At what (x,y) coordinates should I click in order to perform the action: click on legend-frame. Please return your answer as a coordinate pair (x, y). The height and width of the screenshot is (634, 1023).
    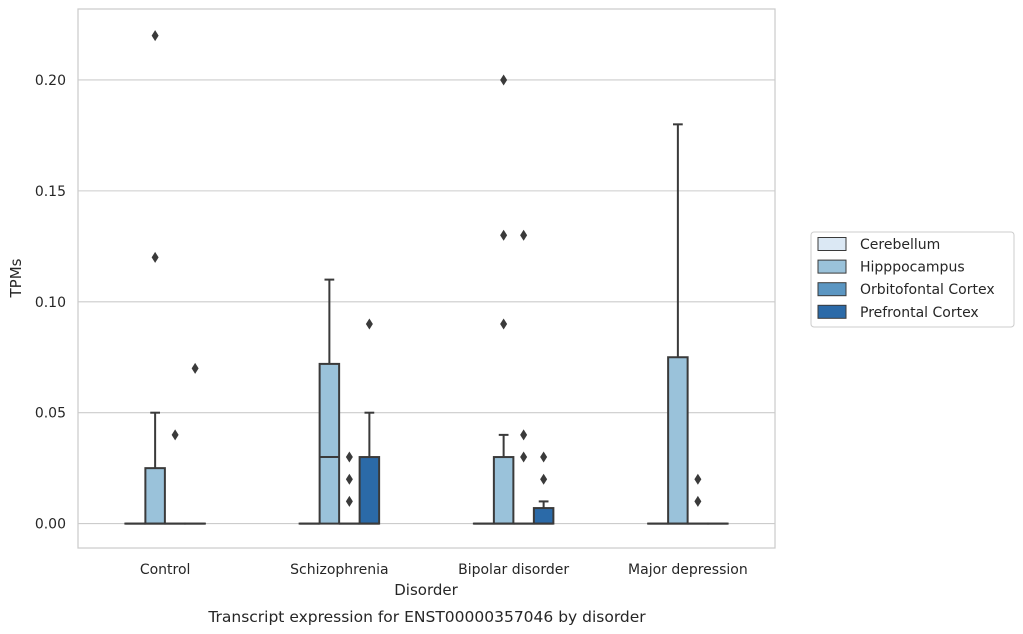
    Looking at the image, I should click on (912, 279).